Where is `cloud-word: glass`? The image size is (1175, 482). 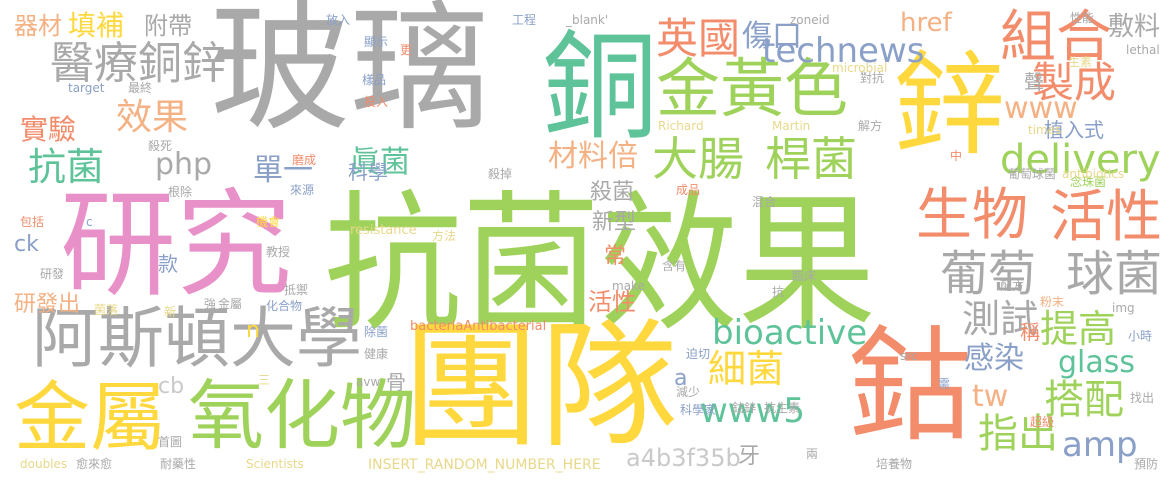 cloud-word: glass is located at coordinates (1097, 362).